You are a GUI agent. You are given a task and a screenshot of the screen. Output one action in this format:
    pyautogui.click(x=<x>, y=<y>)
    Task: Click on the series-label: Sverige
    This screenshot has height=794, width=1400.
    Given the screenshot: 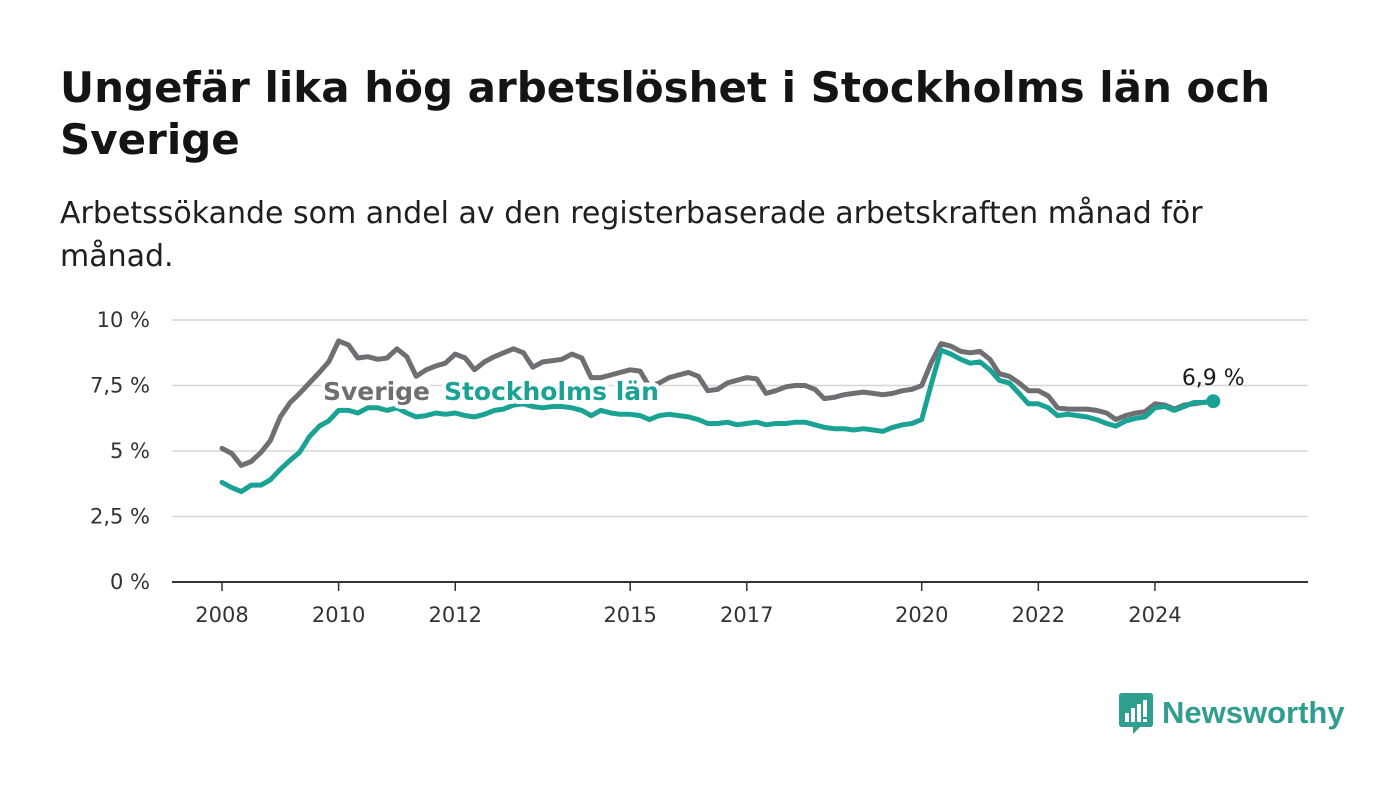 What is the action you would take?
    pyautogui.click(x=376, y=391)
    